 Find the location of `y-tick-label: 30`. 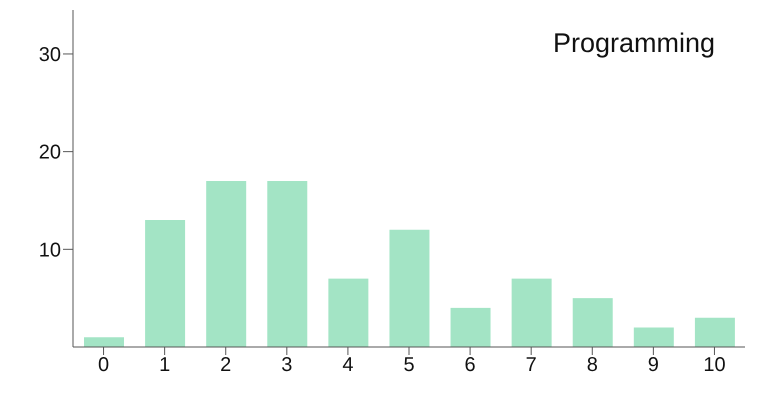

y-tick-label: 30 is located at coordinates (49, 55).